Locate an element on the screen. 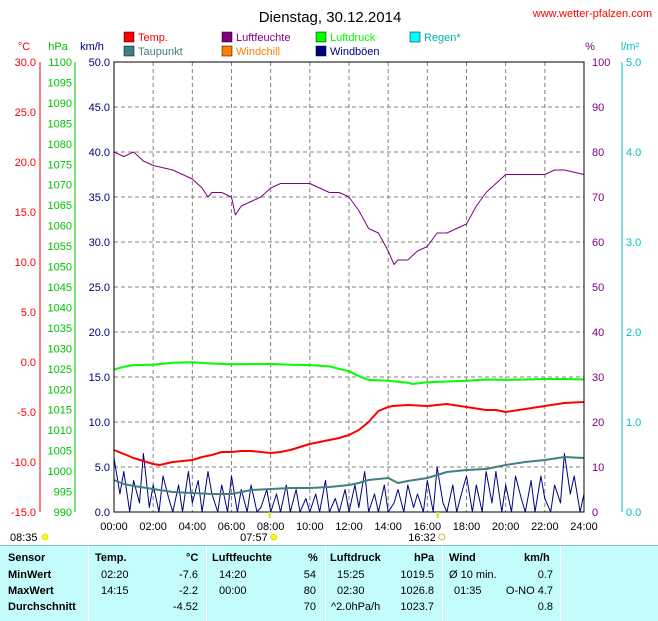 This screenshot has height=621, width=658. series-line-temp is located at coordinates (349, 433).